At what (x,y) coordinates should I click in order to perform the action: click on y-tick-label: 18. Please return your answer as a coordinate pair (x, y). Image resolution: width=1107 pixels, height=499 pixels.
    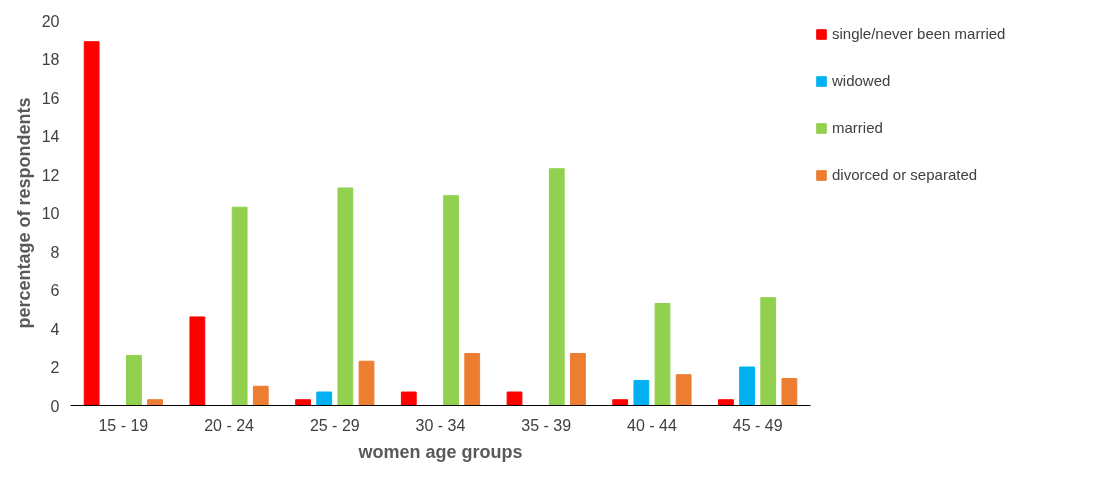
    Looking at the image, I should click on (50, 59).